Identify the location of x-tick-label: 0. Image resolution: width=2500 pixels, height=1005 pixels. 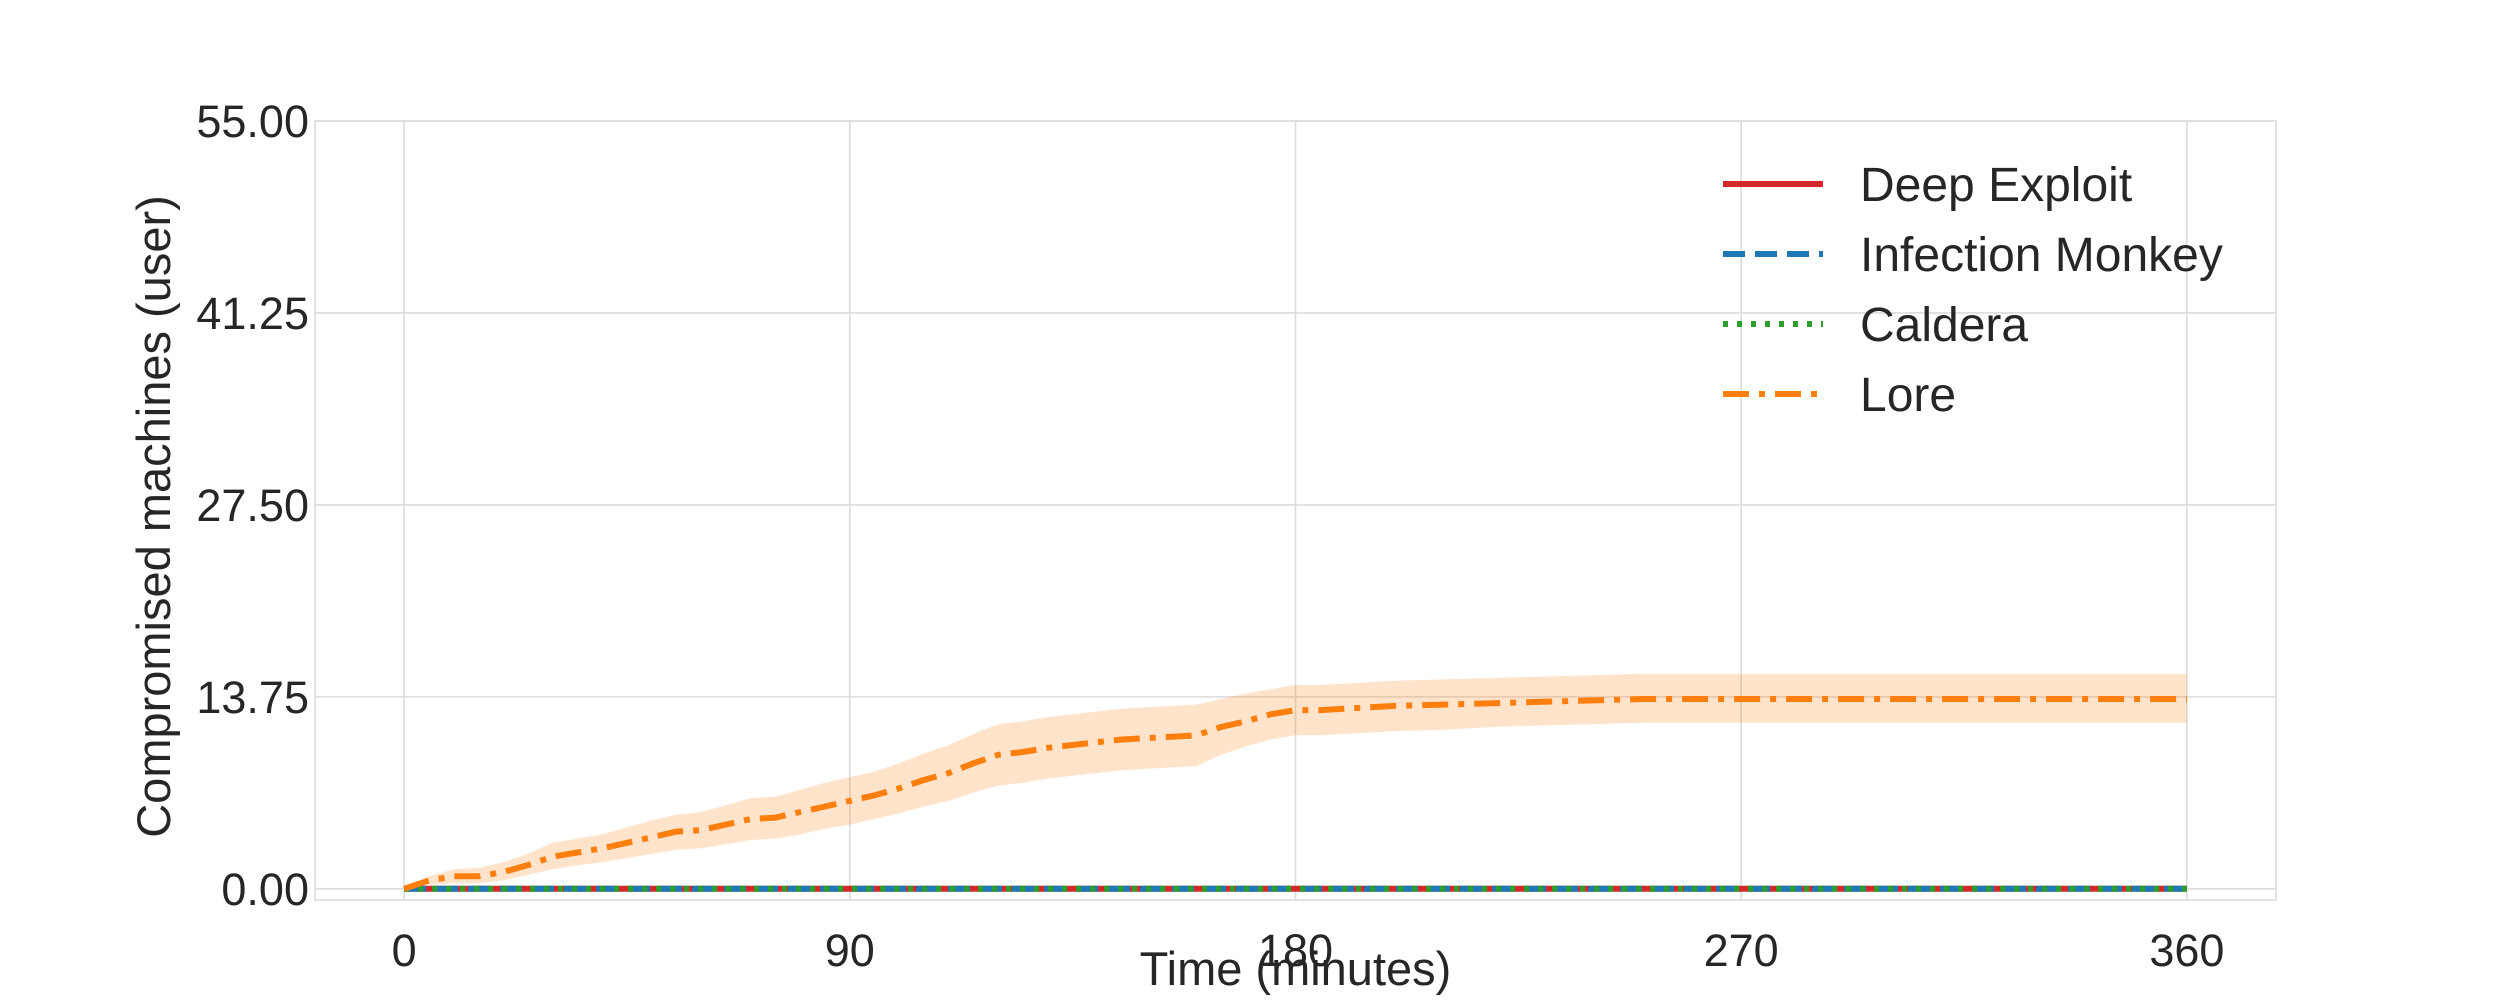
(404, 950).